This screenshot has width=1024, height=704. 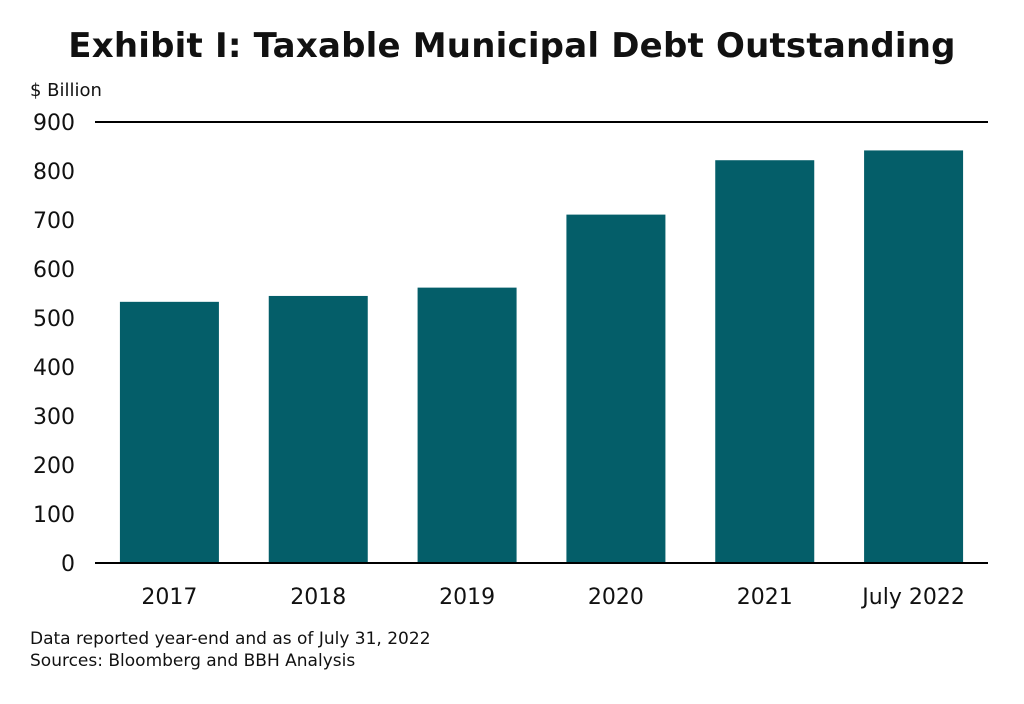 What do you see at coordinates (552, 597) in the screenshot?
I see `x-axis-ticks: 2017 2018 2019 2020 2021 July 2022` at bounding box center [552, 597].